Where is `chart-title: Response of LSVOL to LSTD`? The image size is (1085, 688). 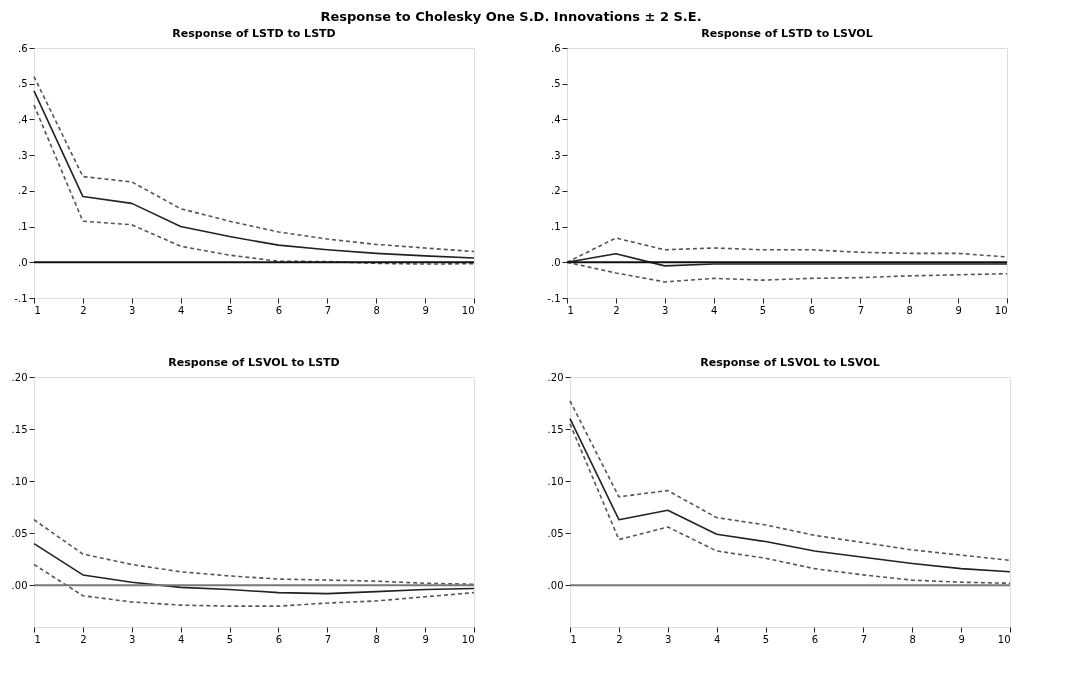
chart-title: Response of LSVOL to LSTD is located at coordinates (254, 362).